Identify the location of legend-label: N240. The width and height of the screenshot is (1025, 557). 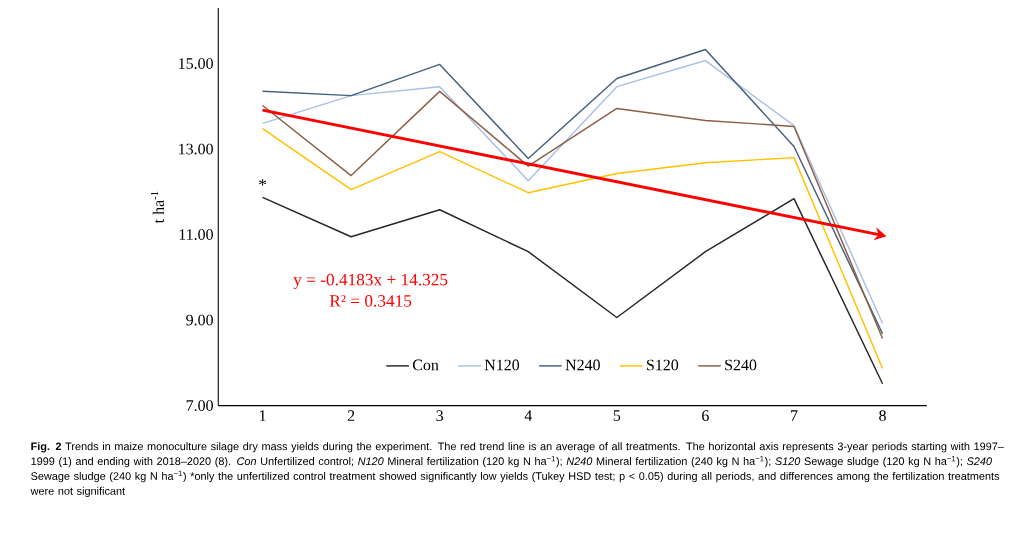
(582, 365).